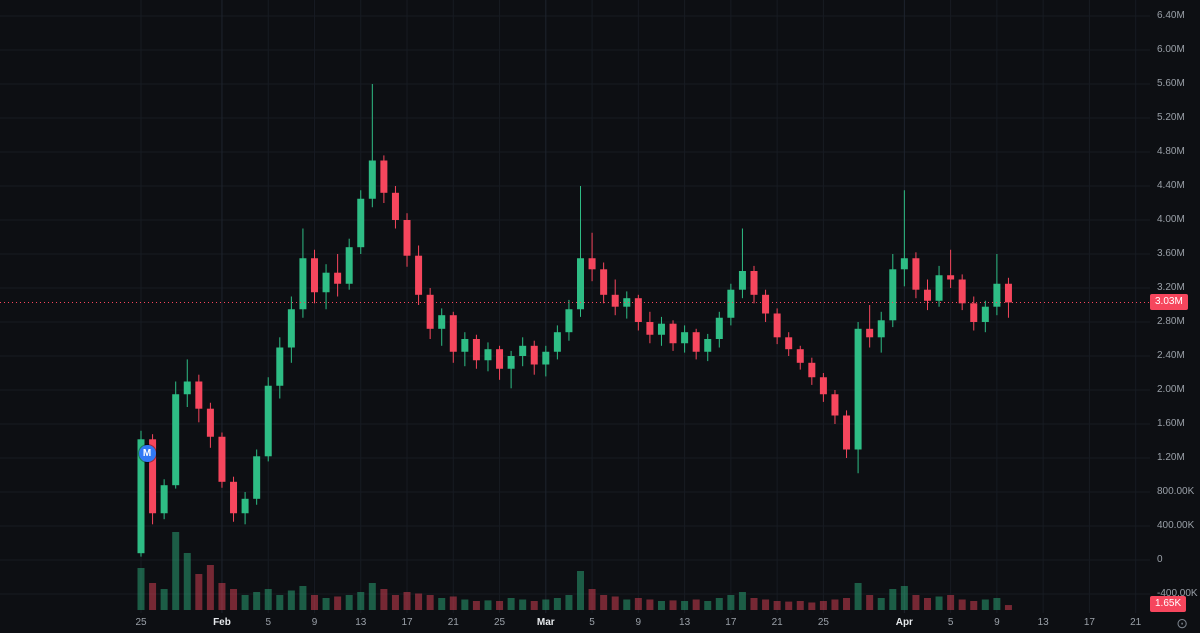 Image resolution: width=1200 pixels, height=633 pixels. I want to click on time-axis-label: 21, so click(1136, 622).